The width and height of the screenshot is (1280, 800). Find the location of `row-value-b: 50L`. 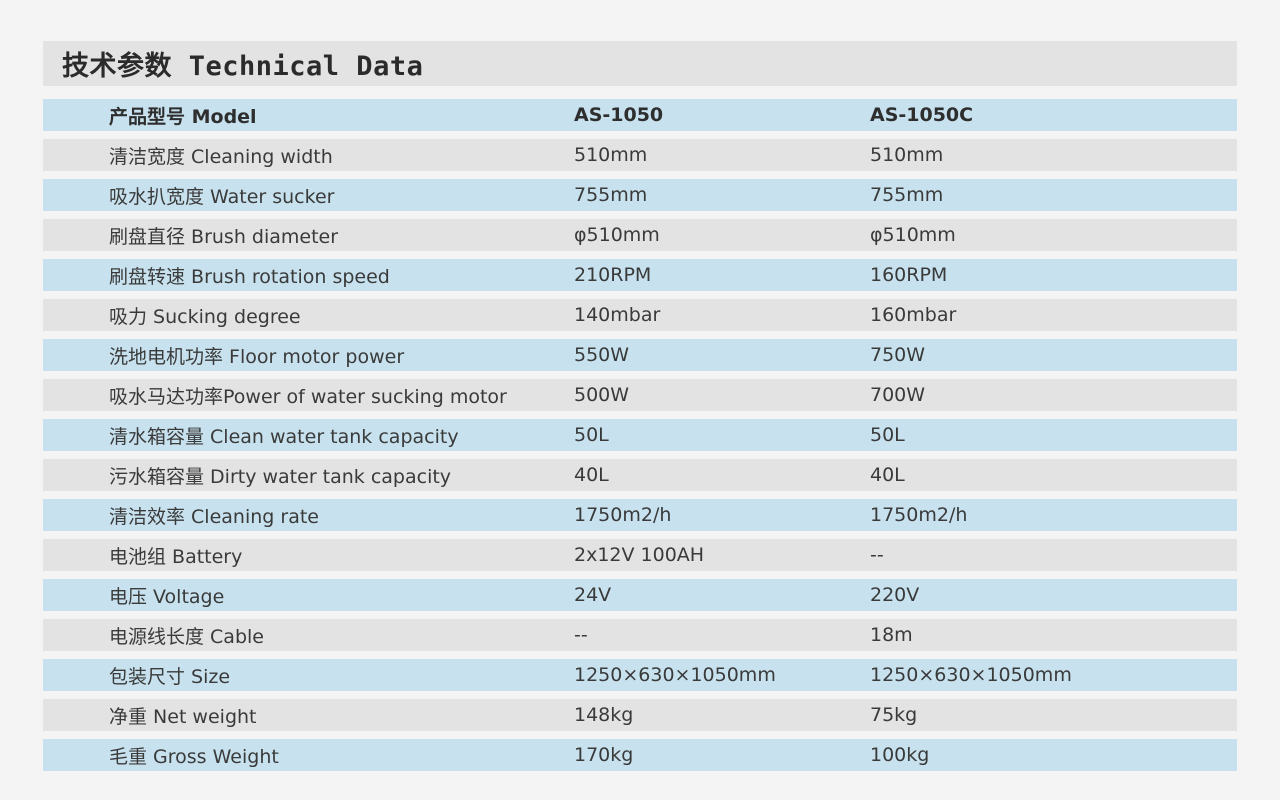

row-value-b: 50L is located at coordinates (887, 435).